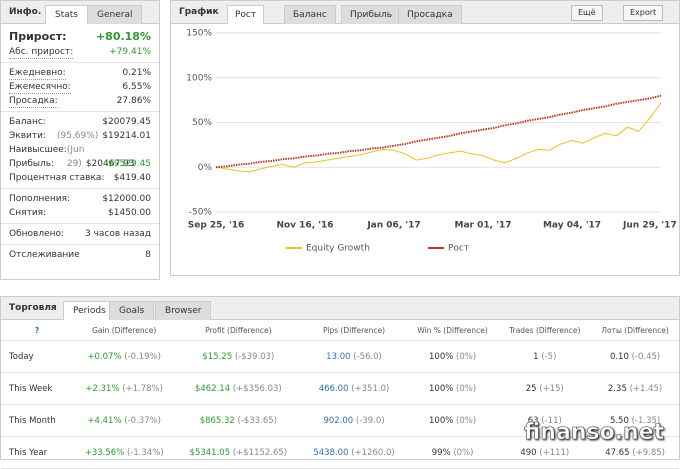 This screenshot has width=680, height=469. Describe the element at coordinates (57, 178) in the screenshot. I see `info-label: Процентная ставка:` at that location.